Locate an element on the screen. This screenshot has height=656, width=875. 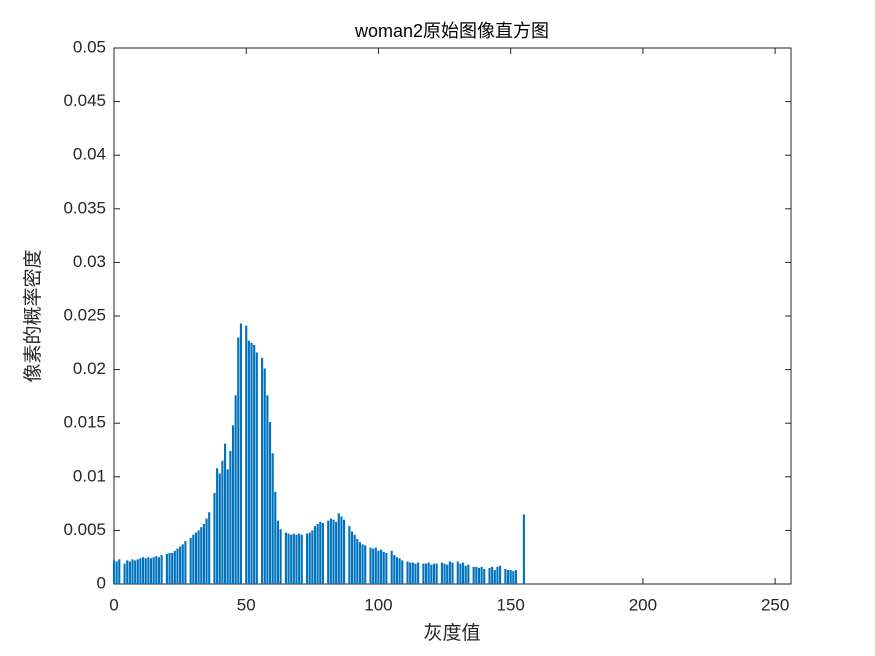
y-tick-label: 0 is located at coordinates (101, 582).